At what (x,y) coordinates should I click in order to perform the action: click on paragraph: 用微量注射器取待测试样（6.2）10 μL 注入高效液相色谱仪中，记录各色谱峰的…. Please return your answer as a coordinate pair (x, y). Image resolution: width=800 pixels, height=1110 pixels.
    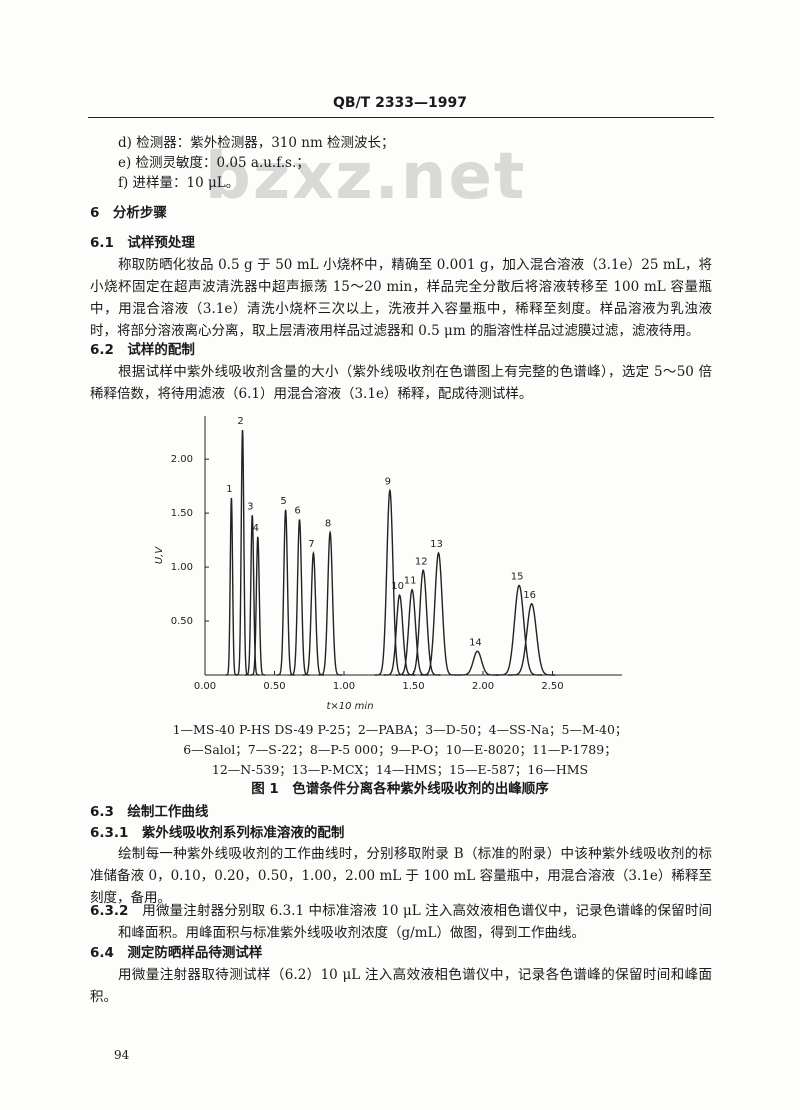
    Looking at the image, I should click on (401, 986).